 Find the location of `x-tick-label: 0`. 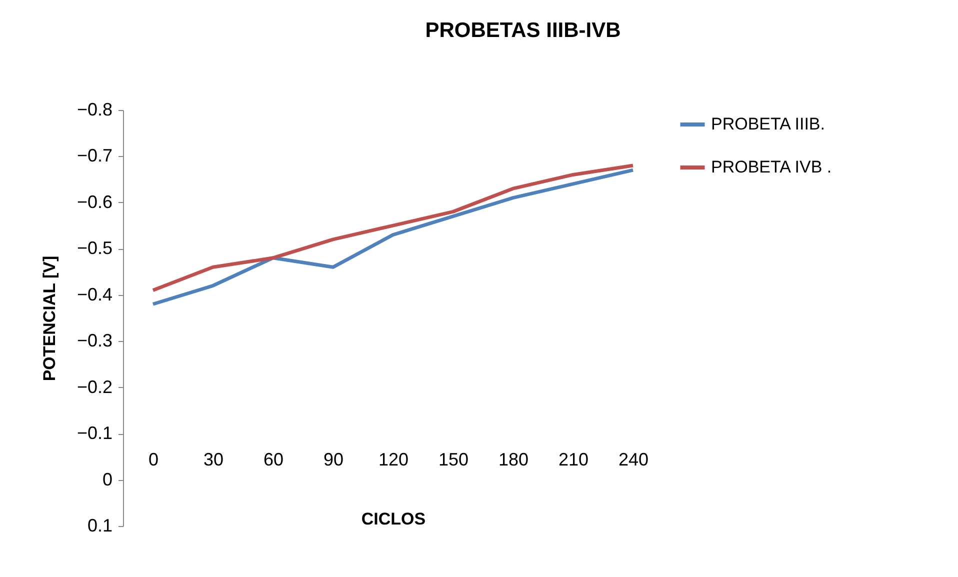

x-tick-label: 0 is located at coordinates (153, 460).